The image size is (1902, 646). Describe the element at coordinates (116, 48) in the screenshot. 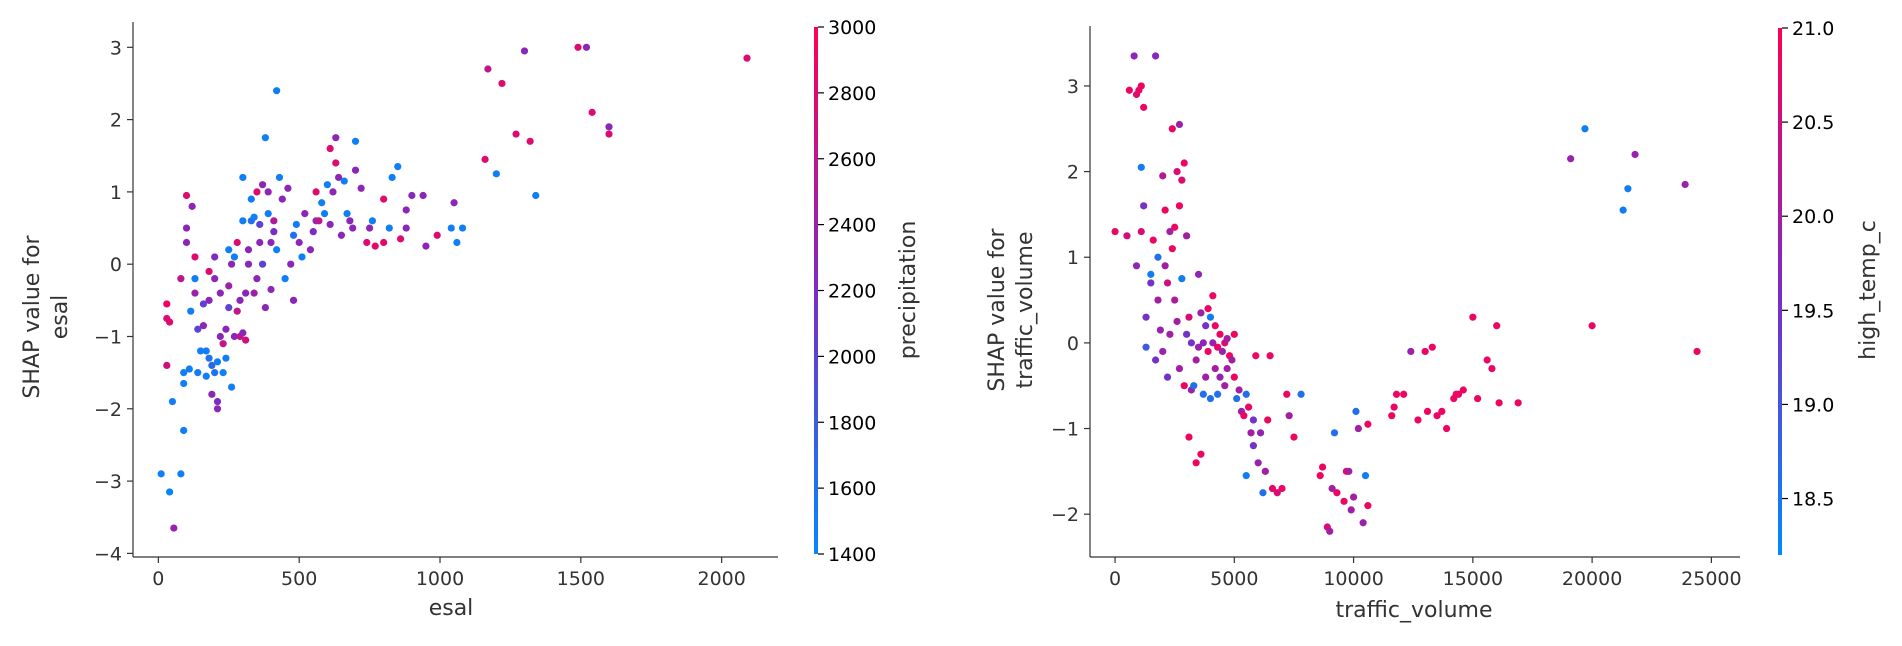

I see `y-tick-label: 3` at that location.